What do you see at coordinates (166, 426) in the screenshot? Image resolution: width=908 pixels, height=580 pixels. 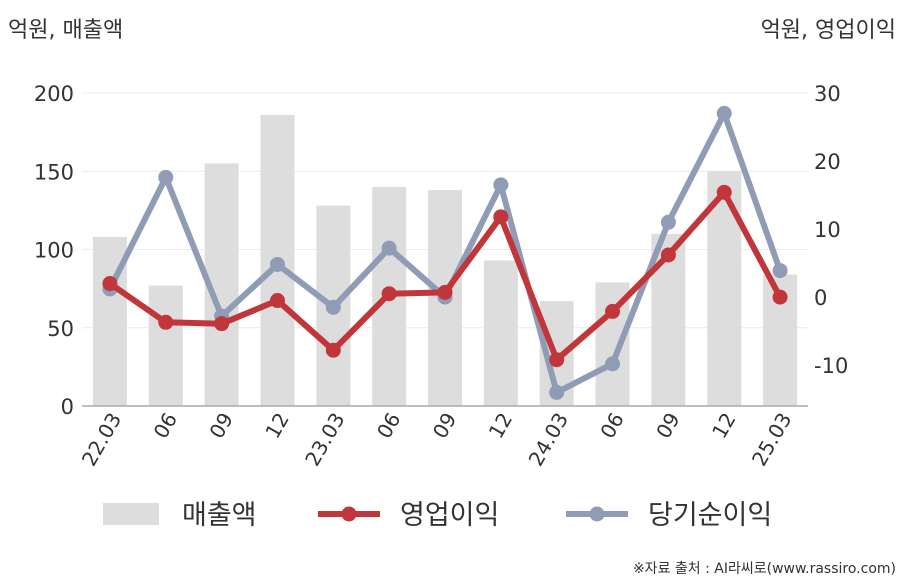 I see `x-tick-1: 06` at bounding box center [166, 426].